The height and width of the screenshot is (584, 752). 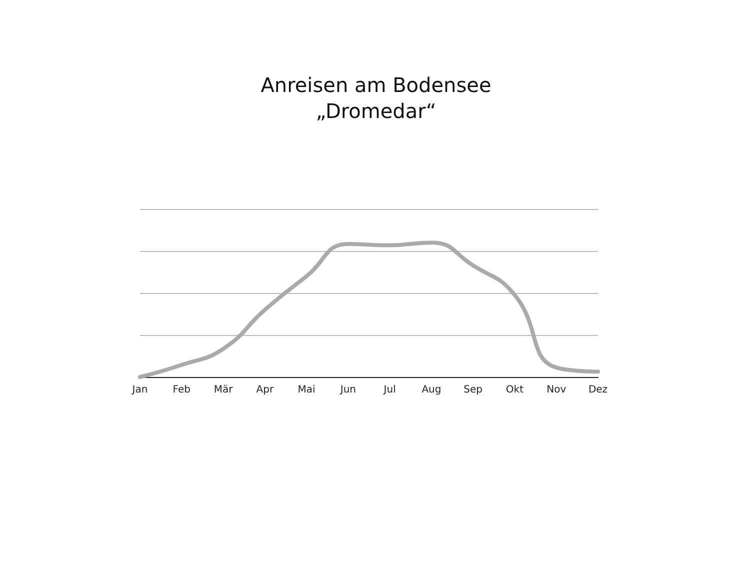 What do you see at coordinates (556, 390) in the screenshot?
I see `x-tick-label: Nov` at bounding box center [556, 390].